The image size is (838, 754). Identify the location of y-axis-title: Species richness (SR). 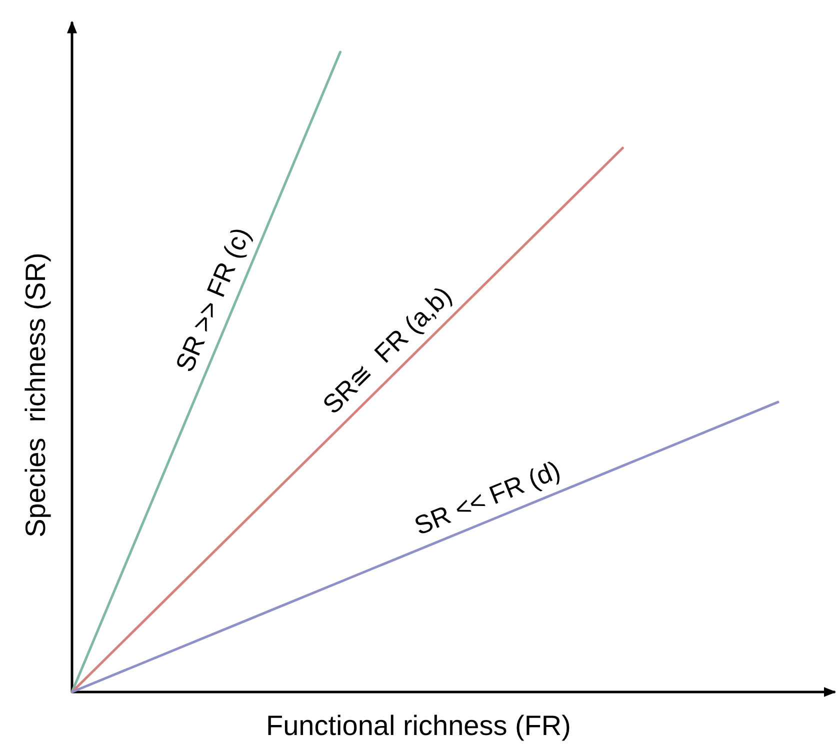
(35, 395).